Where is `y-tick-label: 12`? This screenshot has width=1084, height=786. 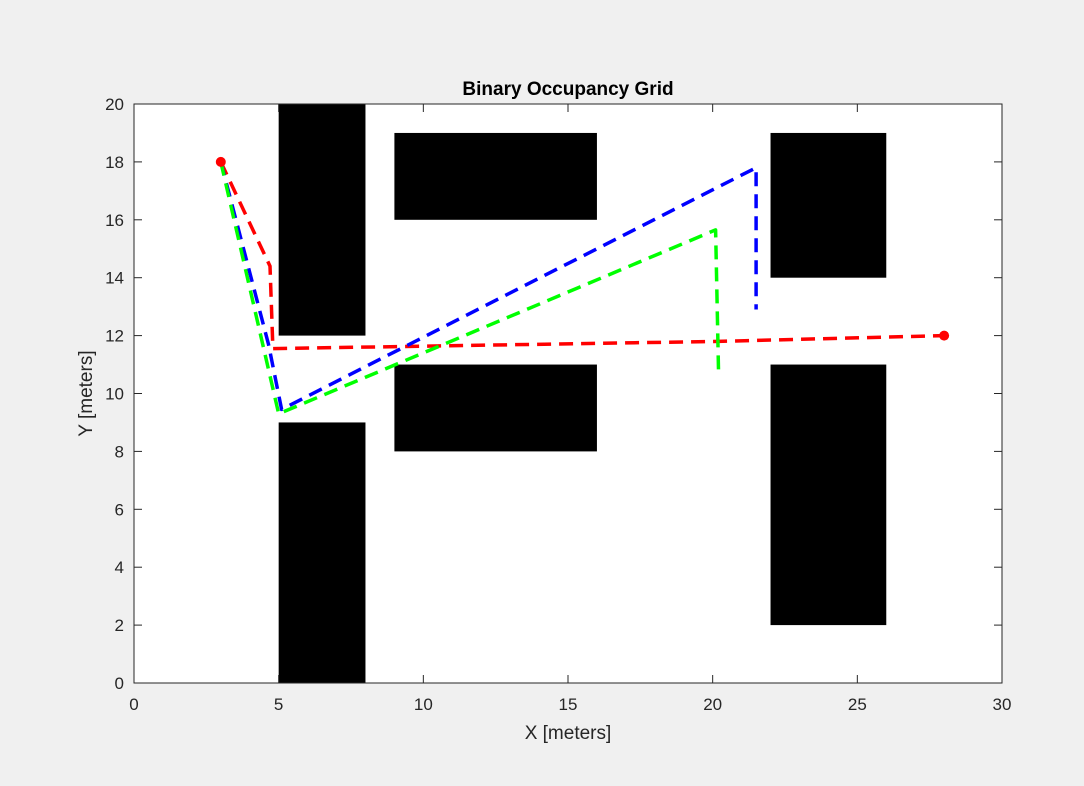
y-tick-label: 12 is located at coordinates (114, 336).